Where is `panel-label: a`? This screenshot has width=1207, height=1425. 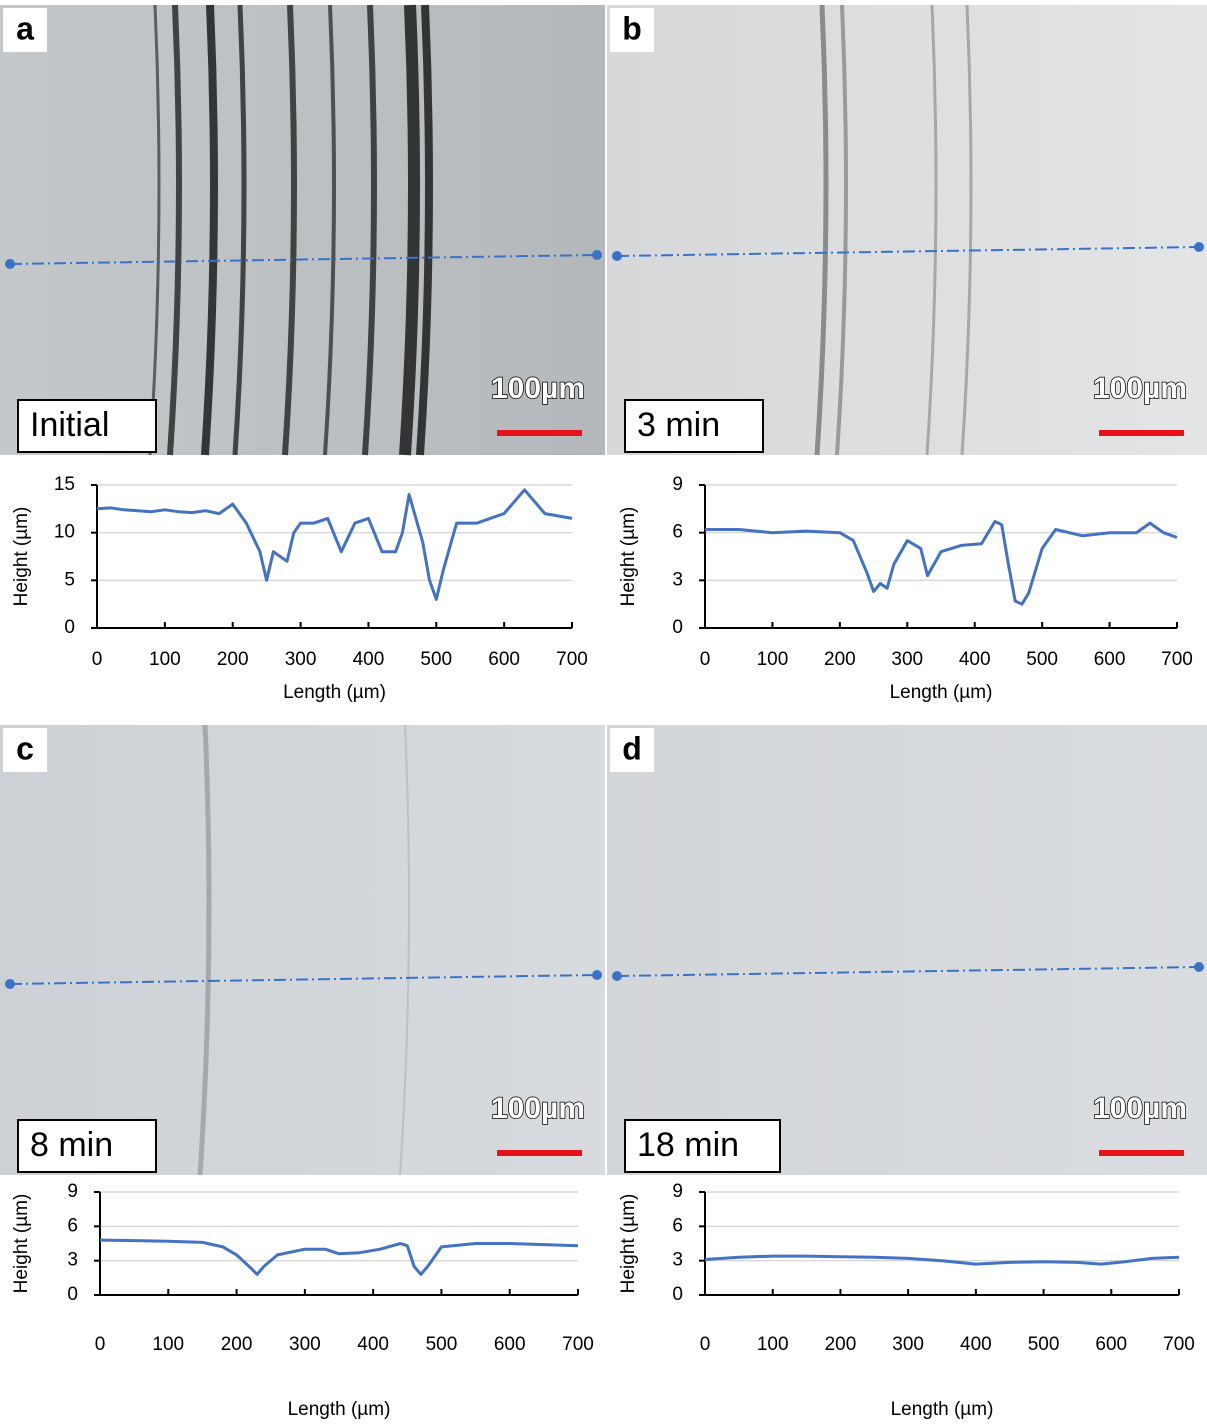 panel-label: a is located at coordinates (25, 28).